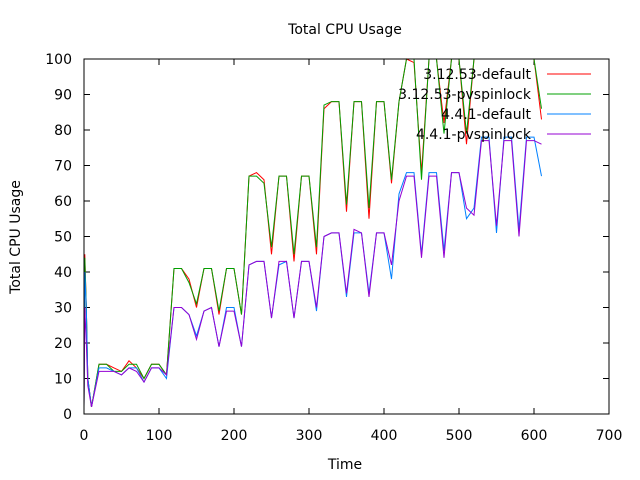 This screenshot has width=640, height=480. Describe the element at coordinates (84, 436) in the screenshot. I see `x-tick-label: 0` at that location.